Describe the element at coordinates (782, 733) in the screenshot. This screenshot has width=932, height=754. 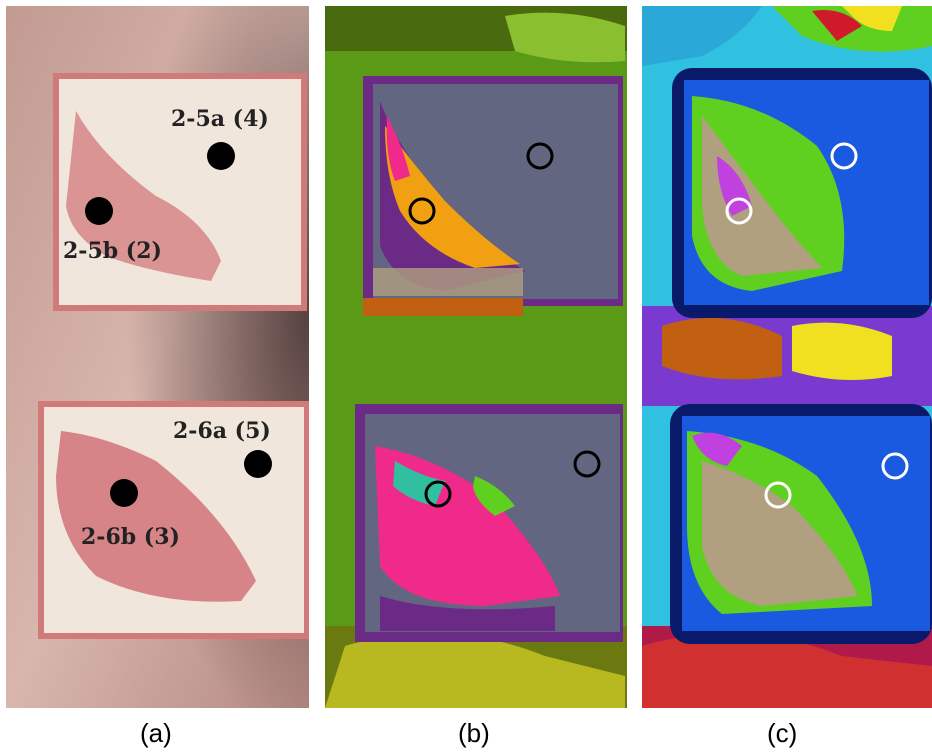
I see `caption-c: (c)` at that location.